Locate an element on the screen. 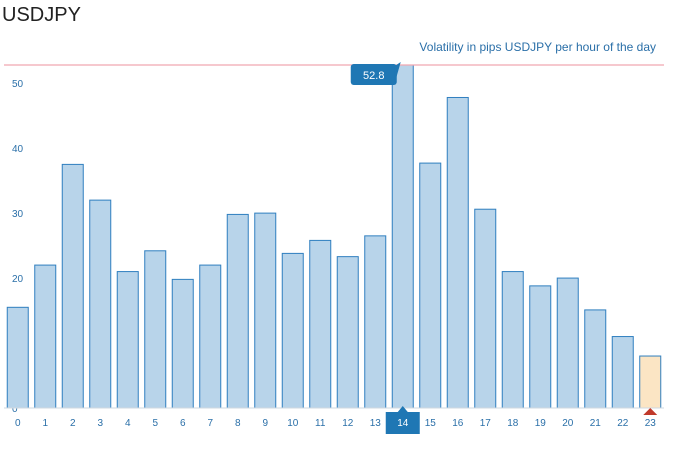  x-tick-label: 22 is located at coordinates (623, 423).